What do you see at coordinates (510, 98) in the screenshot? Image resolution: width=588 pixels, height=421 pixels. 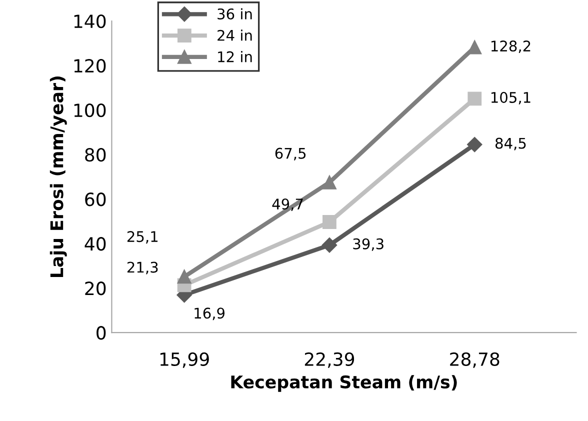 I see `data-label: 105,1` at bounding box center [510, 98].